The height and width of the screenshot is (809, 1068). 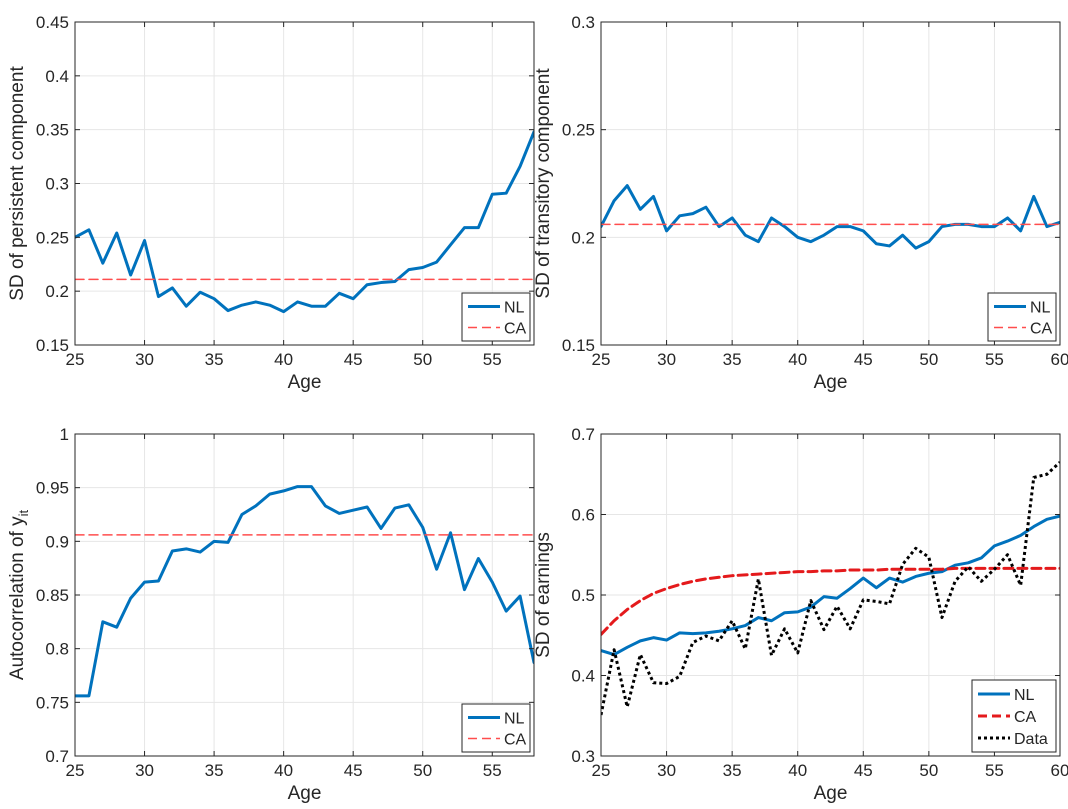 I want to click on y-axis-label-text: Autocorrelation of y, so click(x=17, y=598).